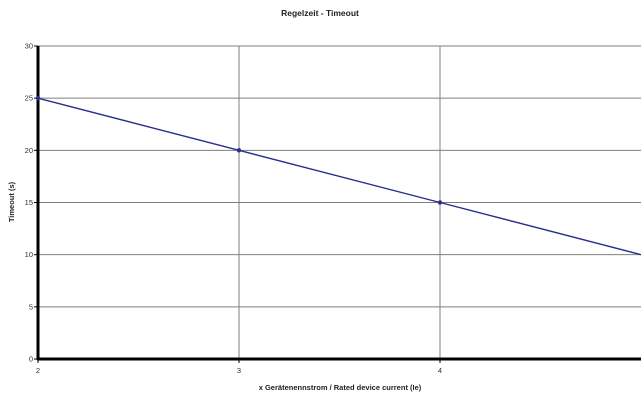 The height and width of the screenshot is (394, 641). Describe the element at coordinates (11, 201) in the screenshot. I see `y-axis-label: Timeout (s)` at that location.